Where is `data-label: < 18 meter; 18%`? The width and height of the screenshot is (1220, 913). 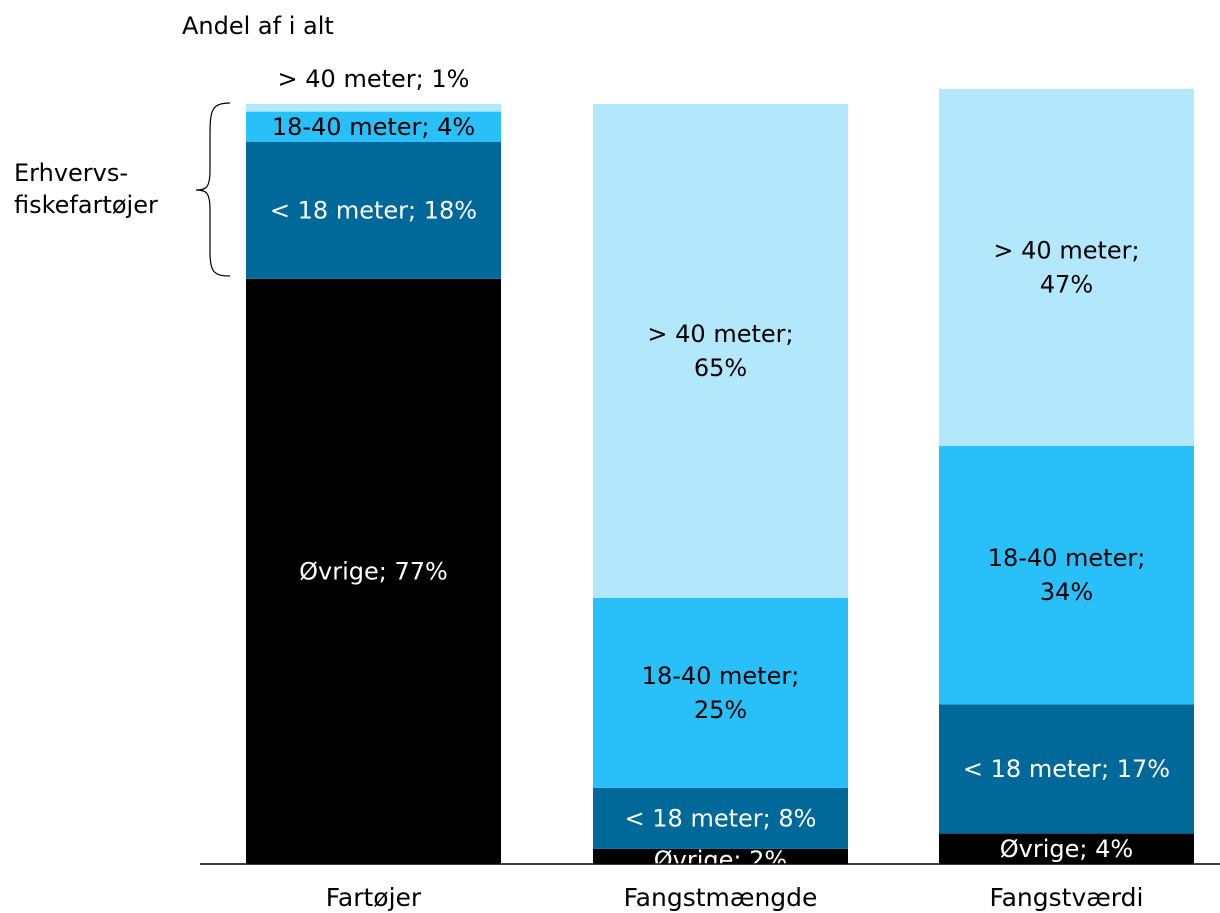 data-label: < 18 meter; 18% is located at coordinates (373, 210).